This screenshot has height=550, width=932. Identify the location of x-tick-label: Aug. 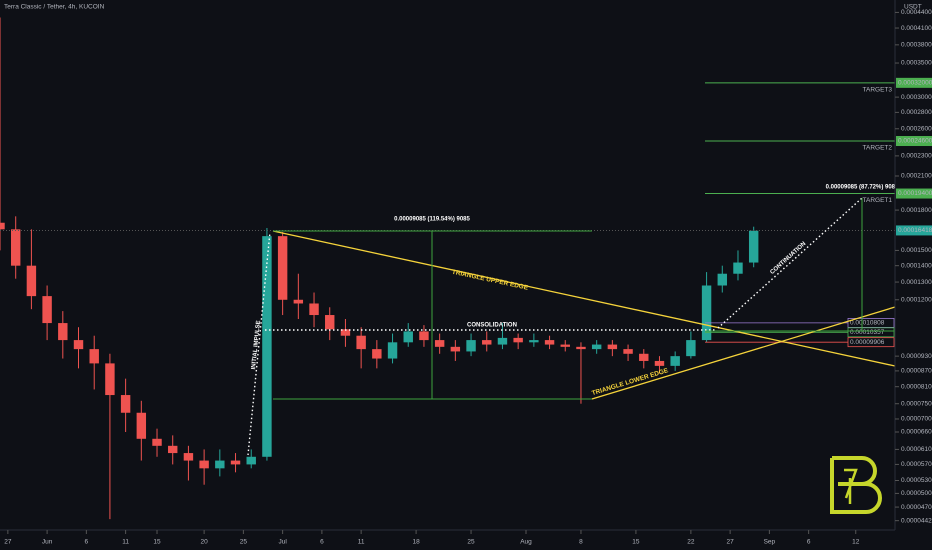
(526, 542).